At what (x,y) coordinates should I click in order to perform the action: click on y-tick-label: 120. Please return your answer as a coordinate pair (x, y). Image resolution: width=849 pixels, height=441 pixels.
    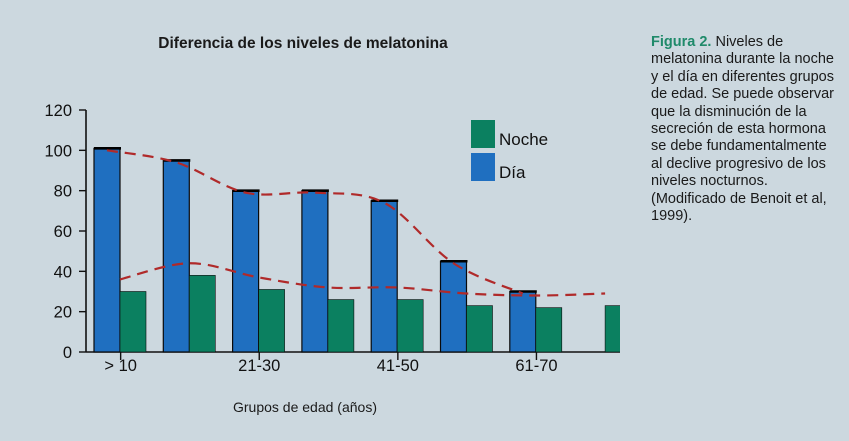
    Looking at the image, I should click on (58, 111).